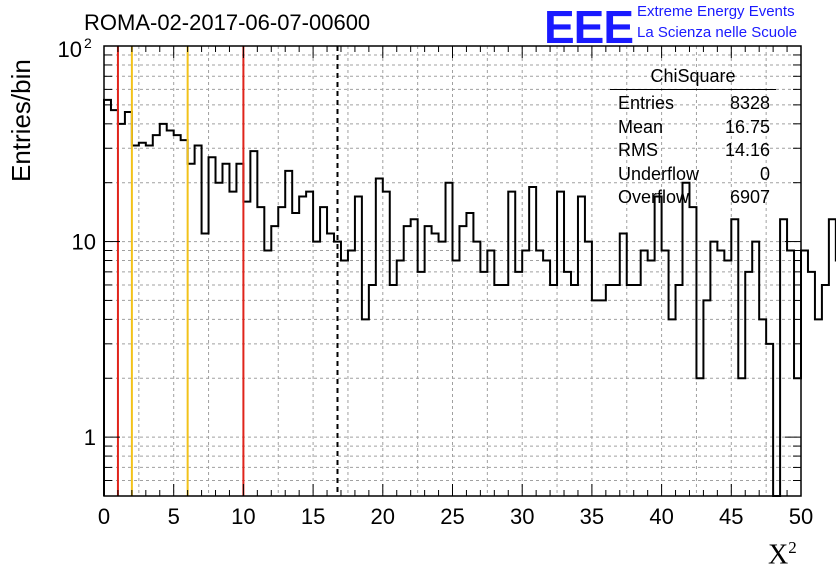  What do you see at coordinates (717, 32) in the screenshot?
I see `logo-line-2: La Scienza nelle Scuole` at bounding box center [717, 32].